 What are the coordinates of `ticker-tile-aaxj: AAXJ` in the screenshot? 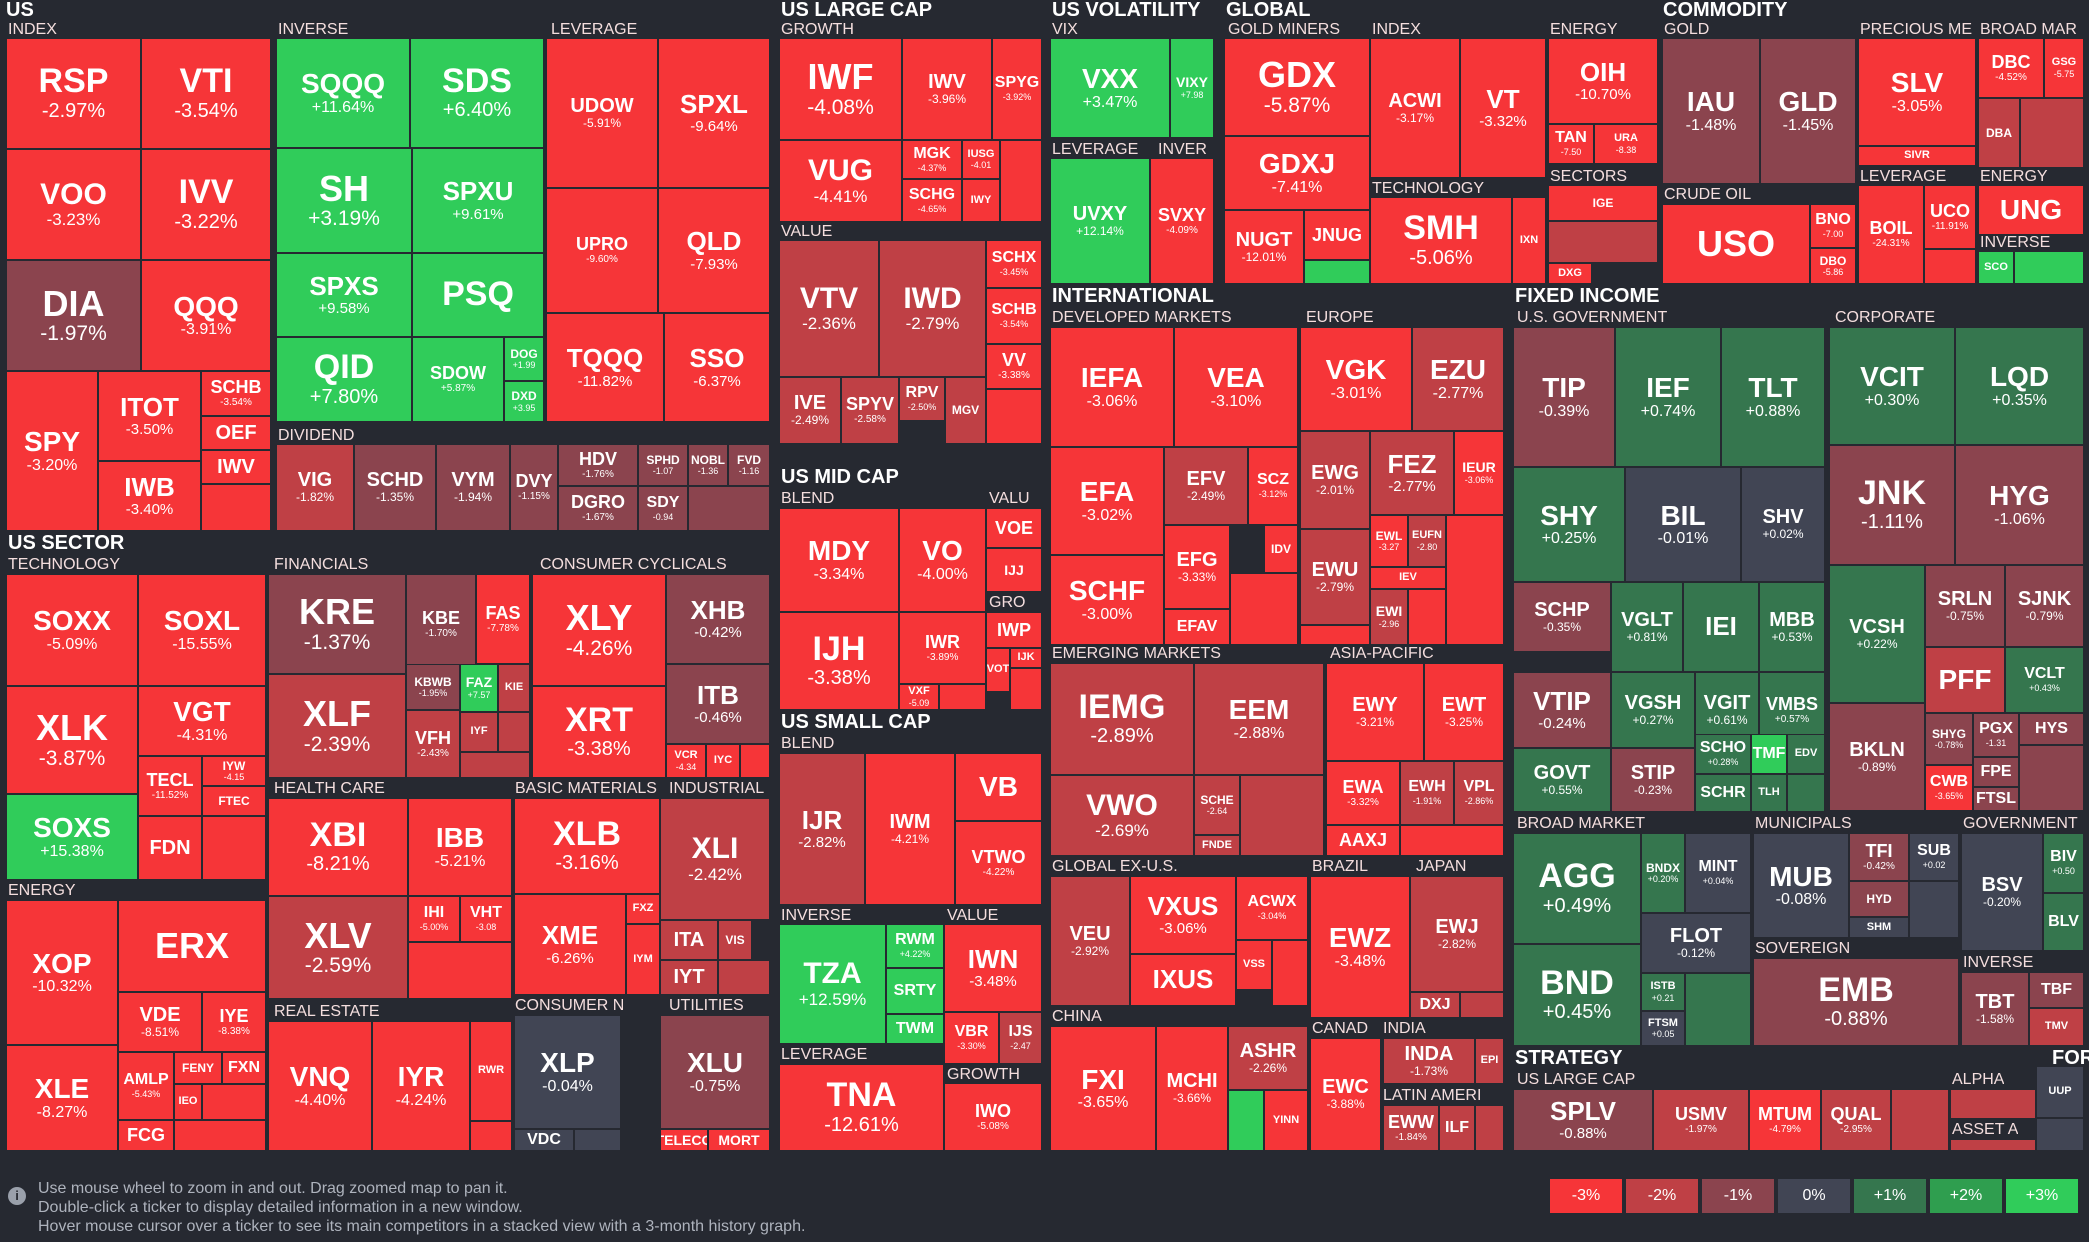 It's located at (1363, 840).